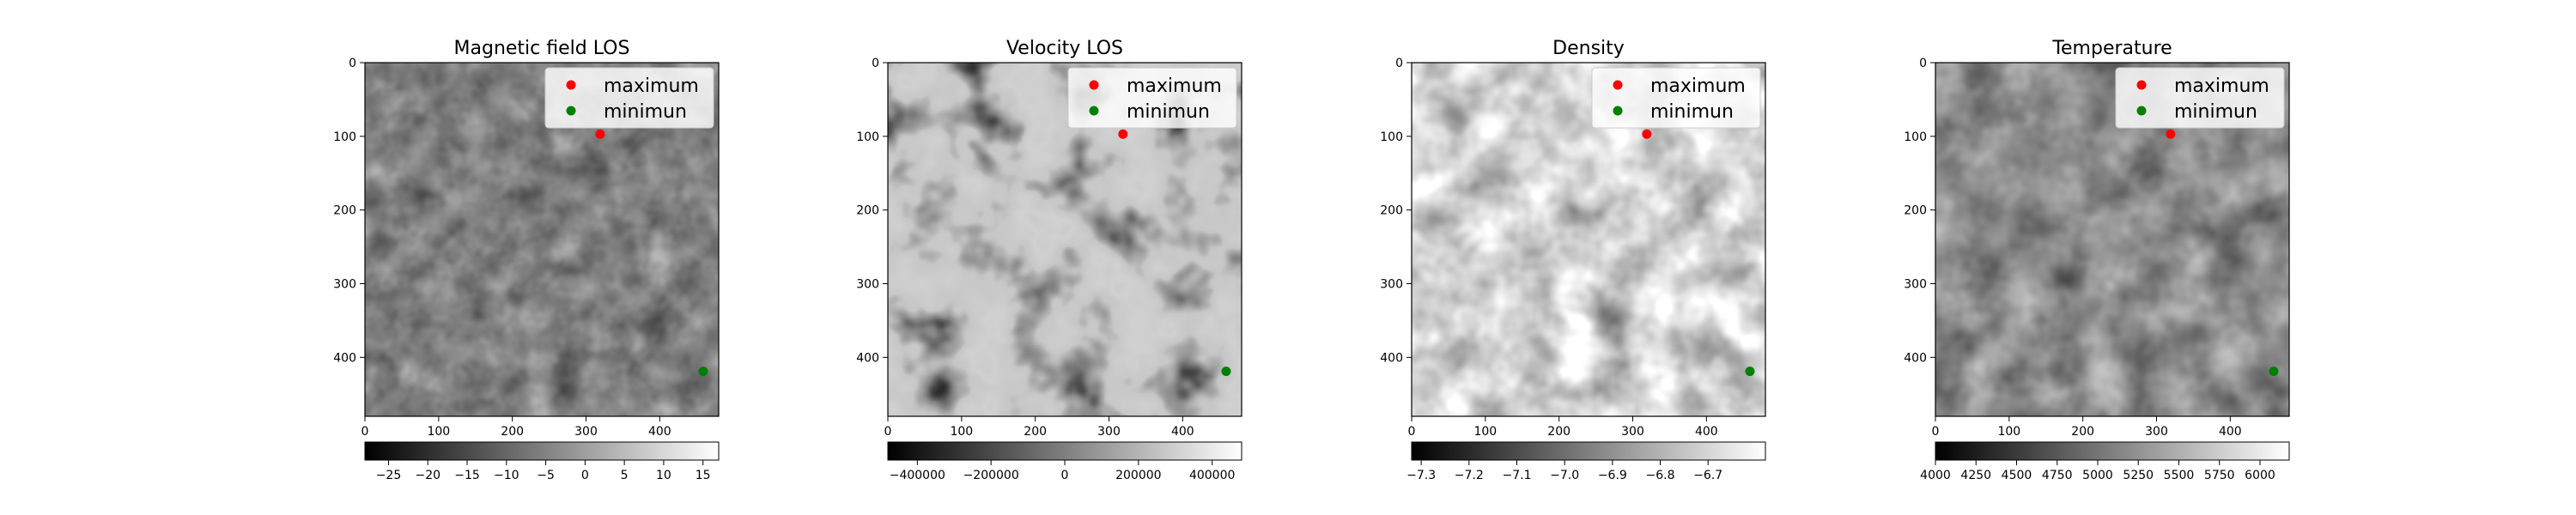 Image resolution: width=2576 pixels, height=515 pixels. I want to click on colorbar-tick-label: −400000, so click(918, 475).